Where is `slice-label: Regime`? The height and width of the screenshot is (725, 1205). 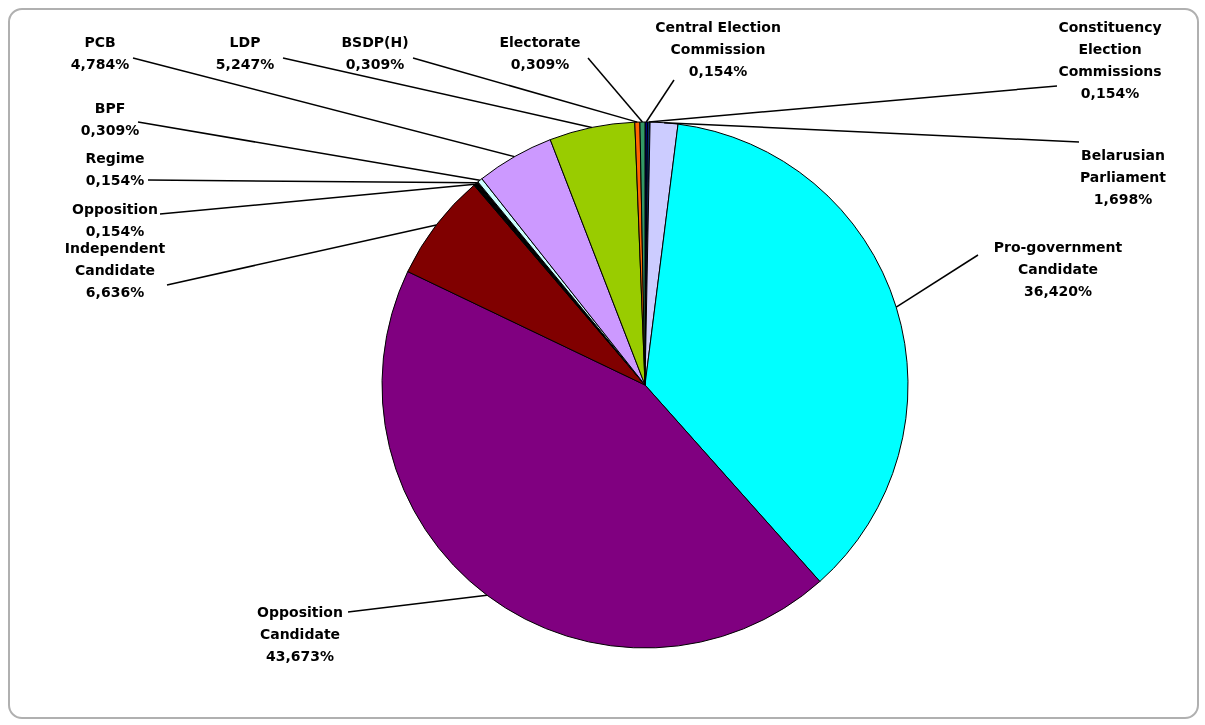 slice-label: Regime is located at coordinates (115, 158).